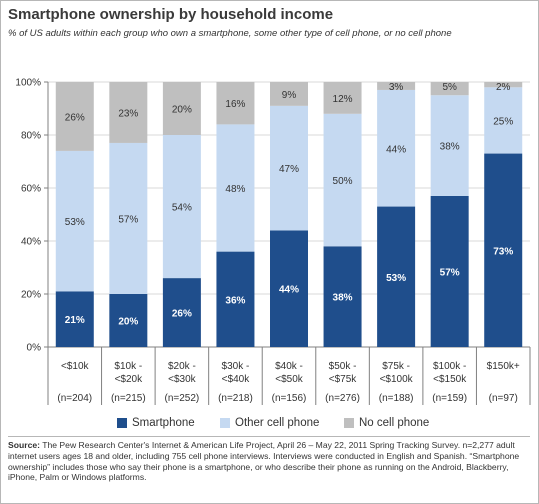 The width and height of the screenshot is (539, 504). I want to click on data-label-smartphone: 36%, so click(235, 300).